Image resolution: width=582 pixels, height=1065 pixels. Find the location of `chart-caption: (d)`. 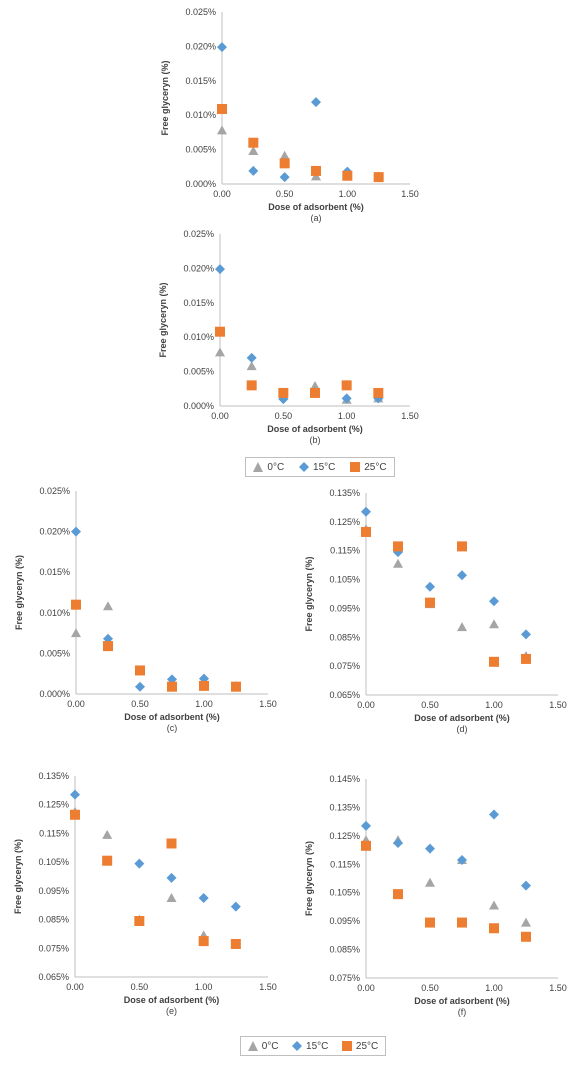

chart-caption: (d) is located at coordinates (462, 729).